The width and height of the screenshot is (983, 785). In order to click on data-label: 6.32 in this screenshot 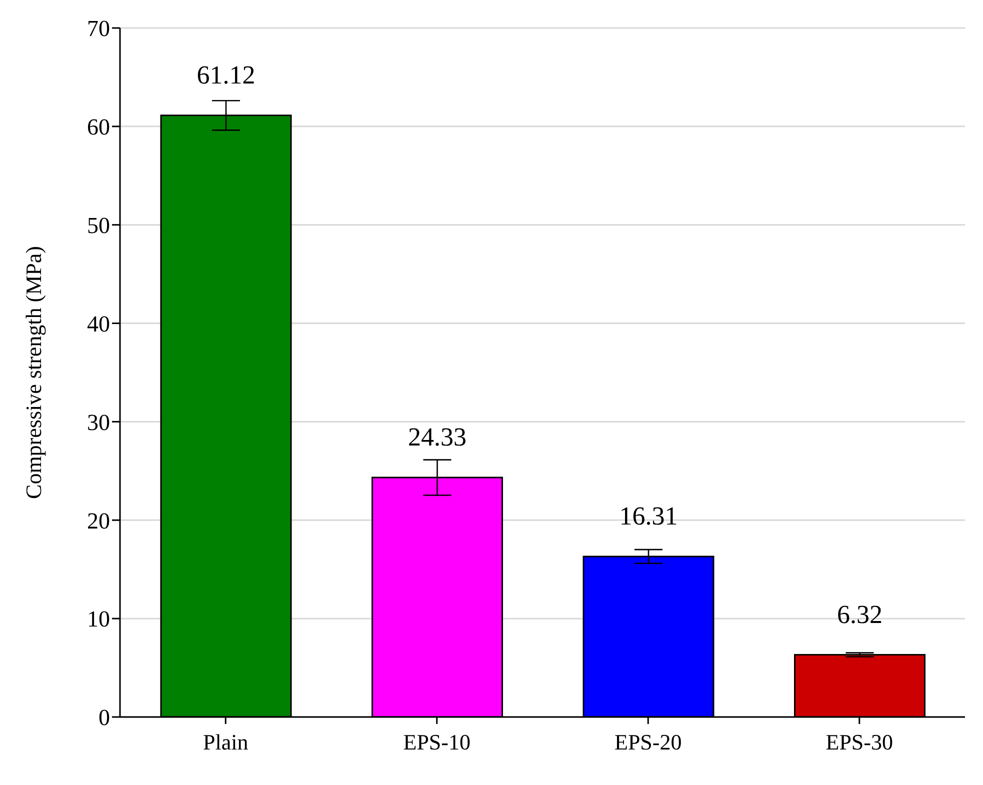, I will do `click(859, 614)`.